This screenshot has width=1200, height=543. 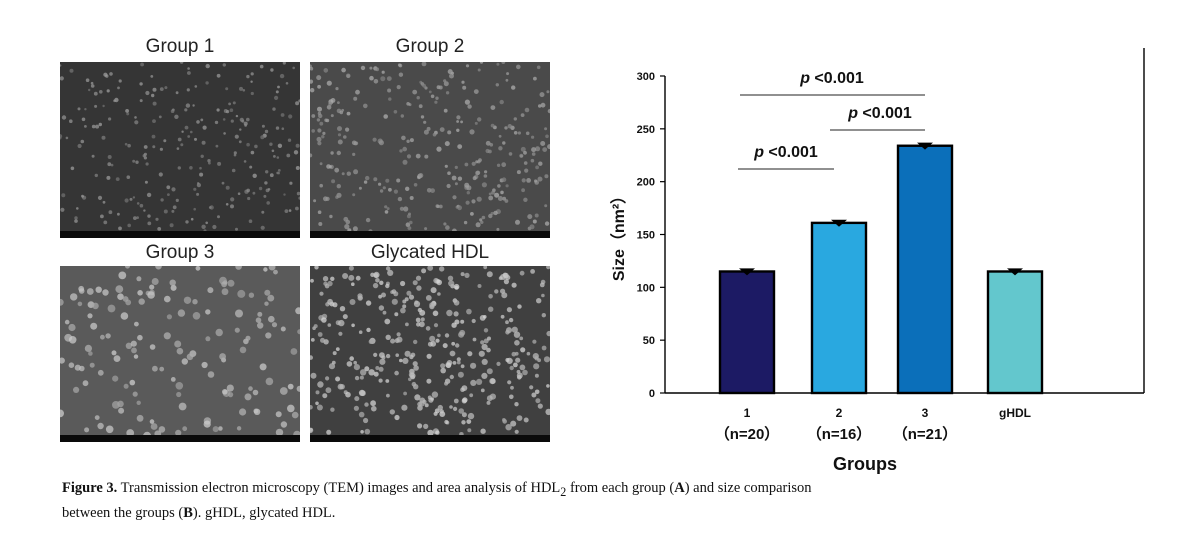 What do you see at coordinates (925, 434) in the screenshot?
I see `x-tick-sublabel: （n=21）` at bounding box center [925, 434].